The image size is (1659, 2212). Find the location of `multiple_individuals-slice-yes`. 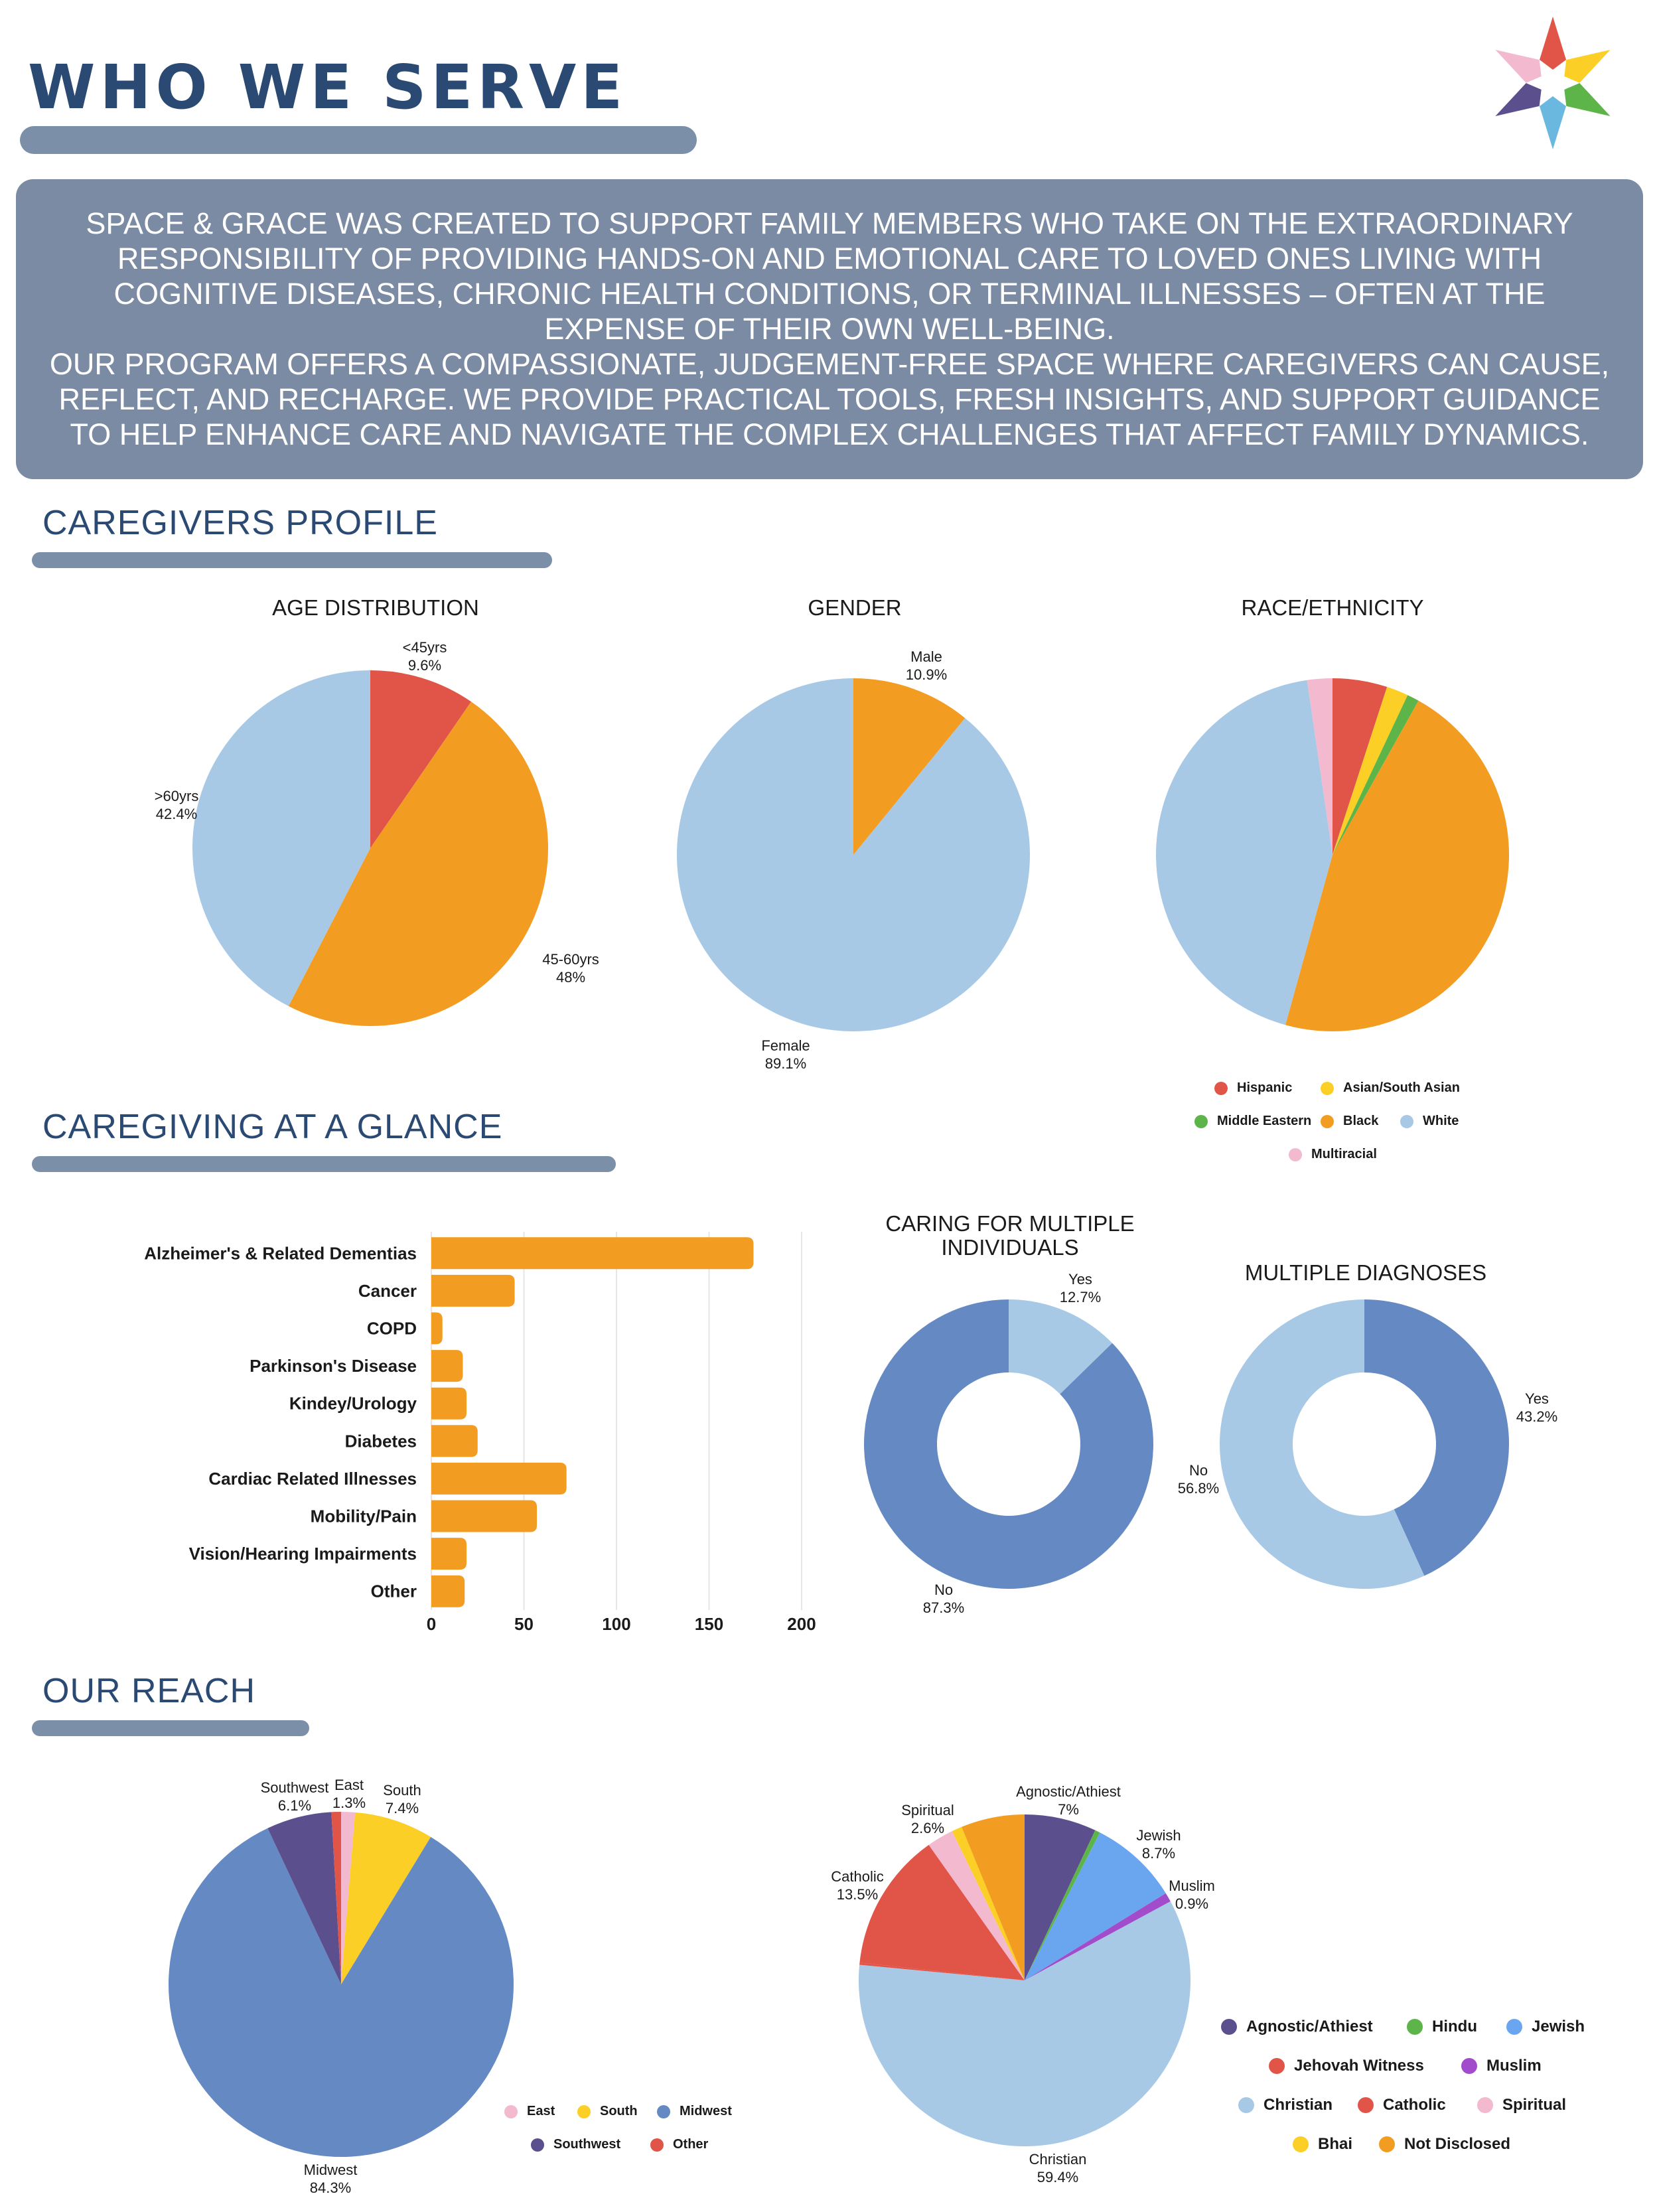

multiple_individuals-slice-yes is located at coordinates (1061, 1347).